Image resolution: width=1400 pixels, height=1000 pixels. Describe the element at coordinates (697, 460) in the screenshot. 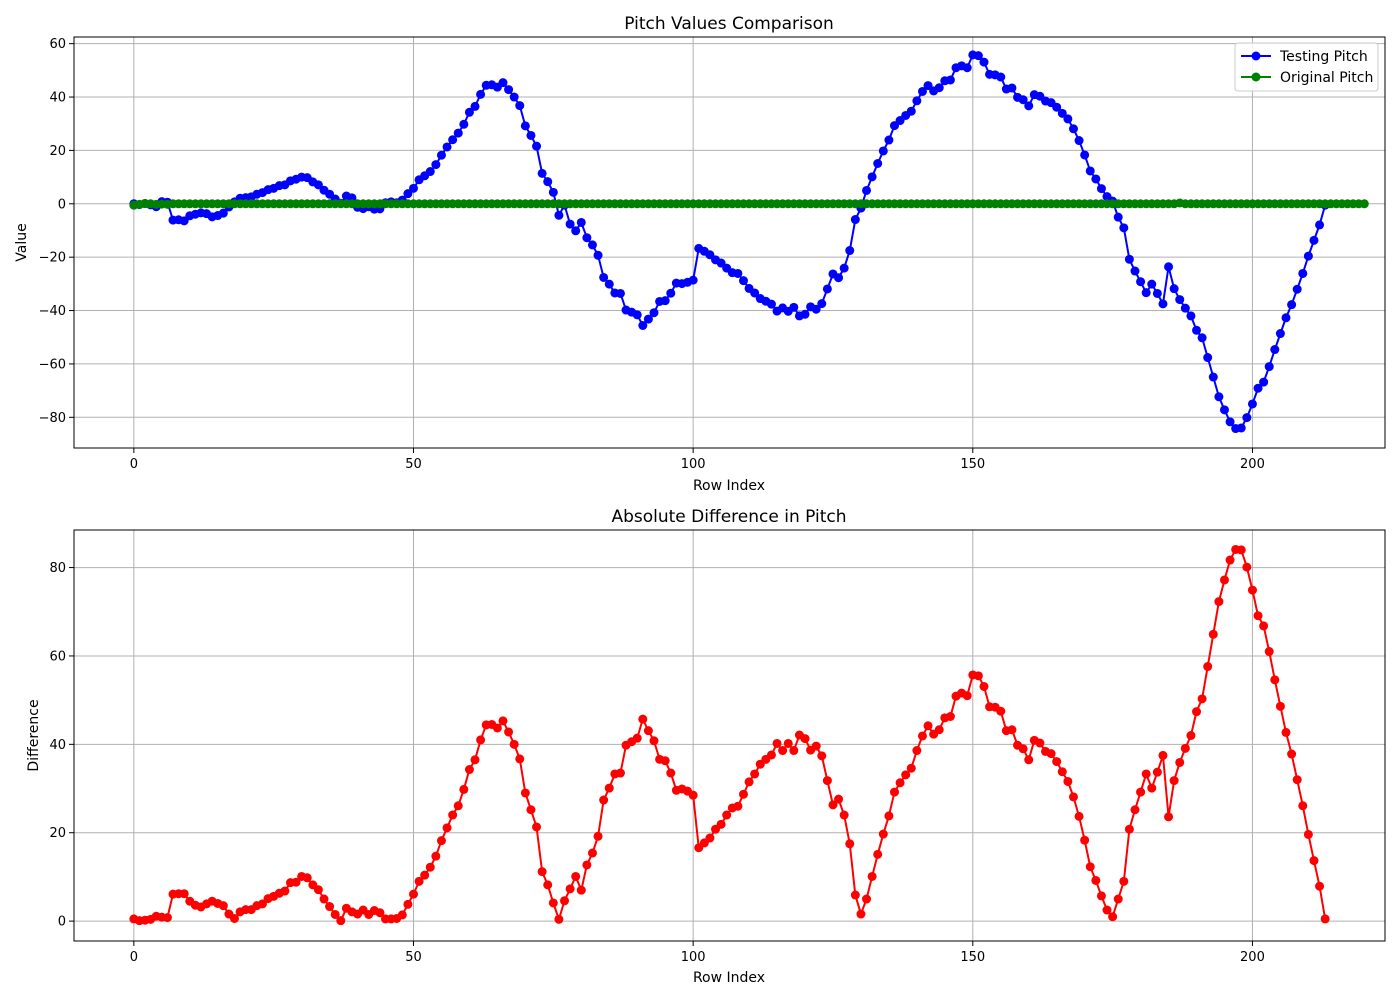

I see `x-axis: 0 50 100 150 200` at that location.